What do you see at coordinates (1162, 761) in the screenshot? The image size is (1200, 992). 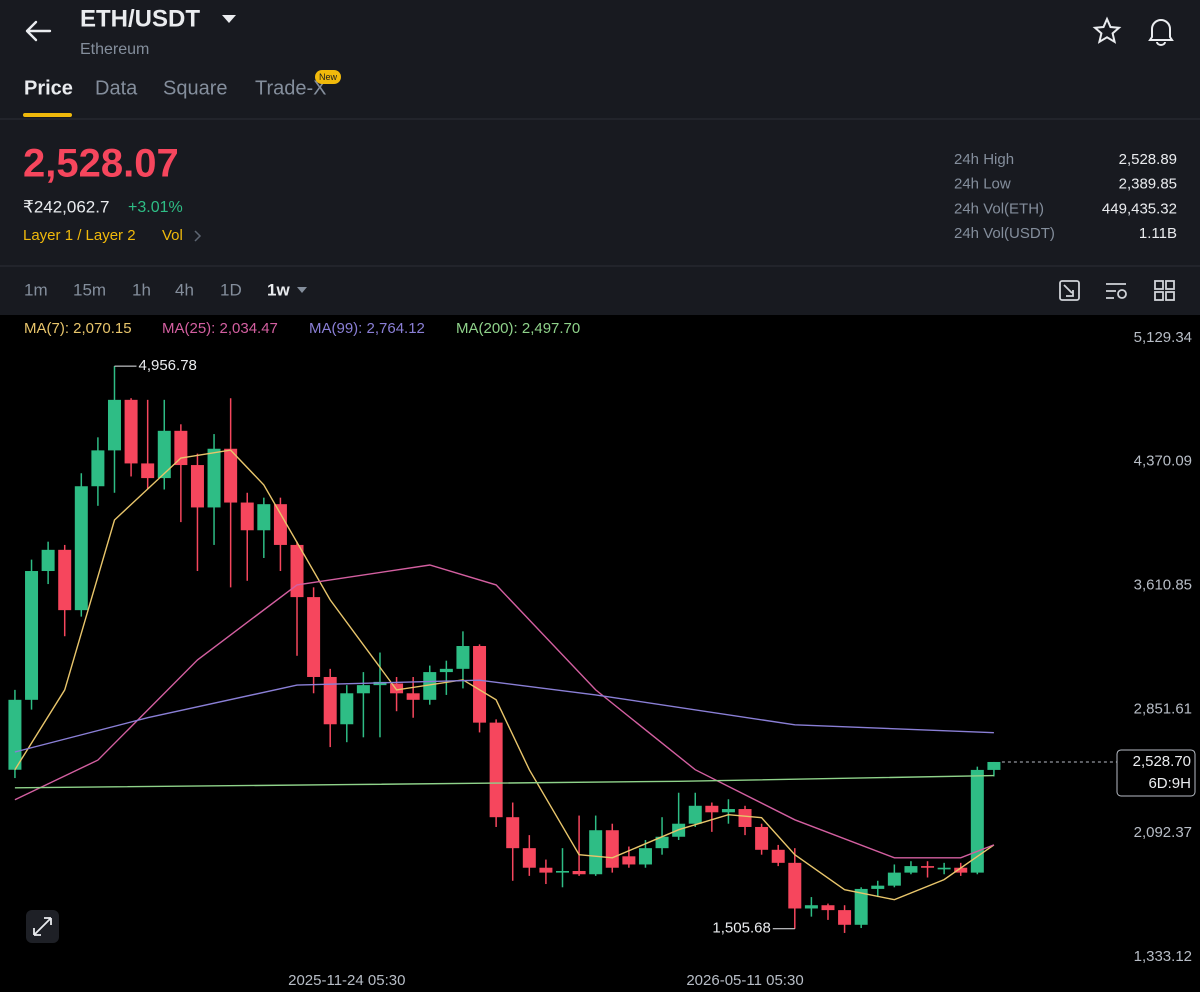 I see `price-tag-label: 2,528.70` at bounding box center [1162, 761].